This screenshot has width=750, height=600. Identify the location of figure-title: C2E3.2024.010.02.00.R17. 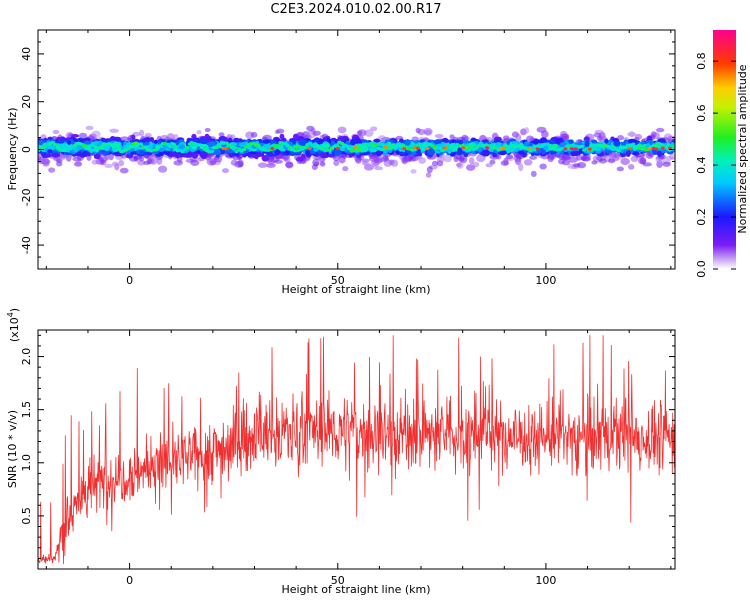
(356, 9).